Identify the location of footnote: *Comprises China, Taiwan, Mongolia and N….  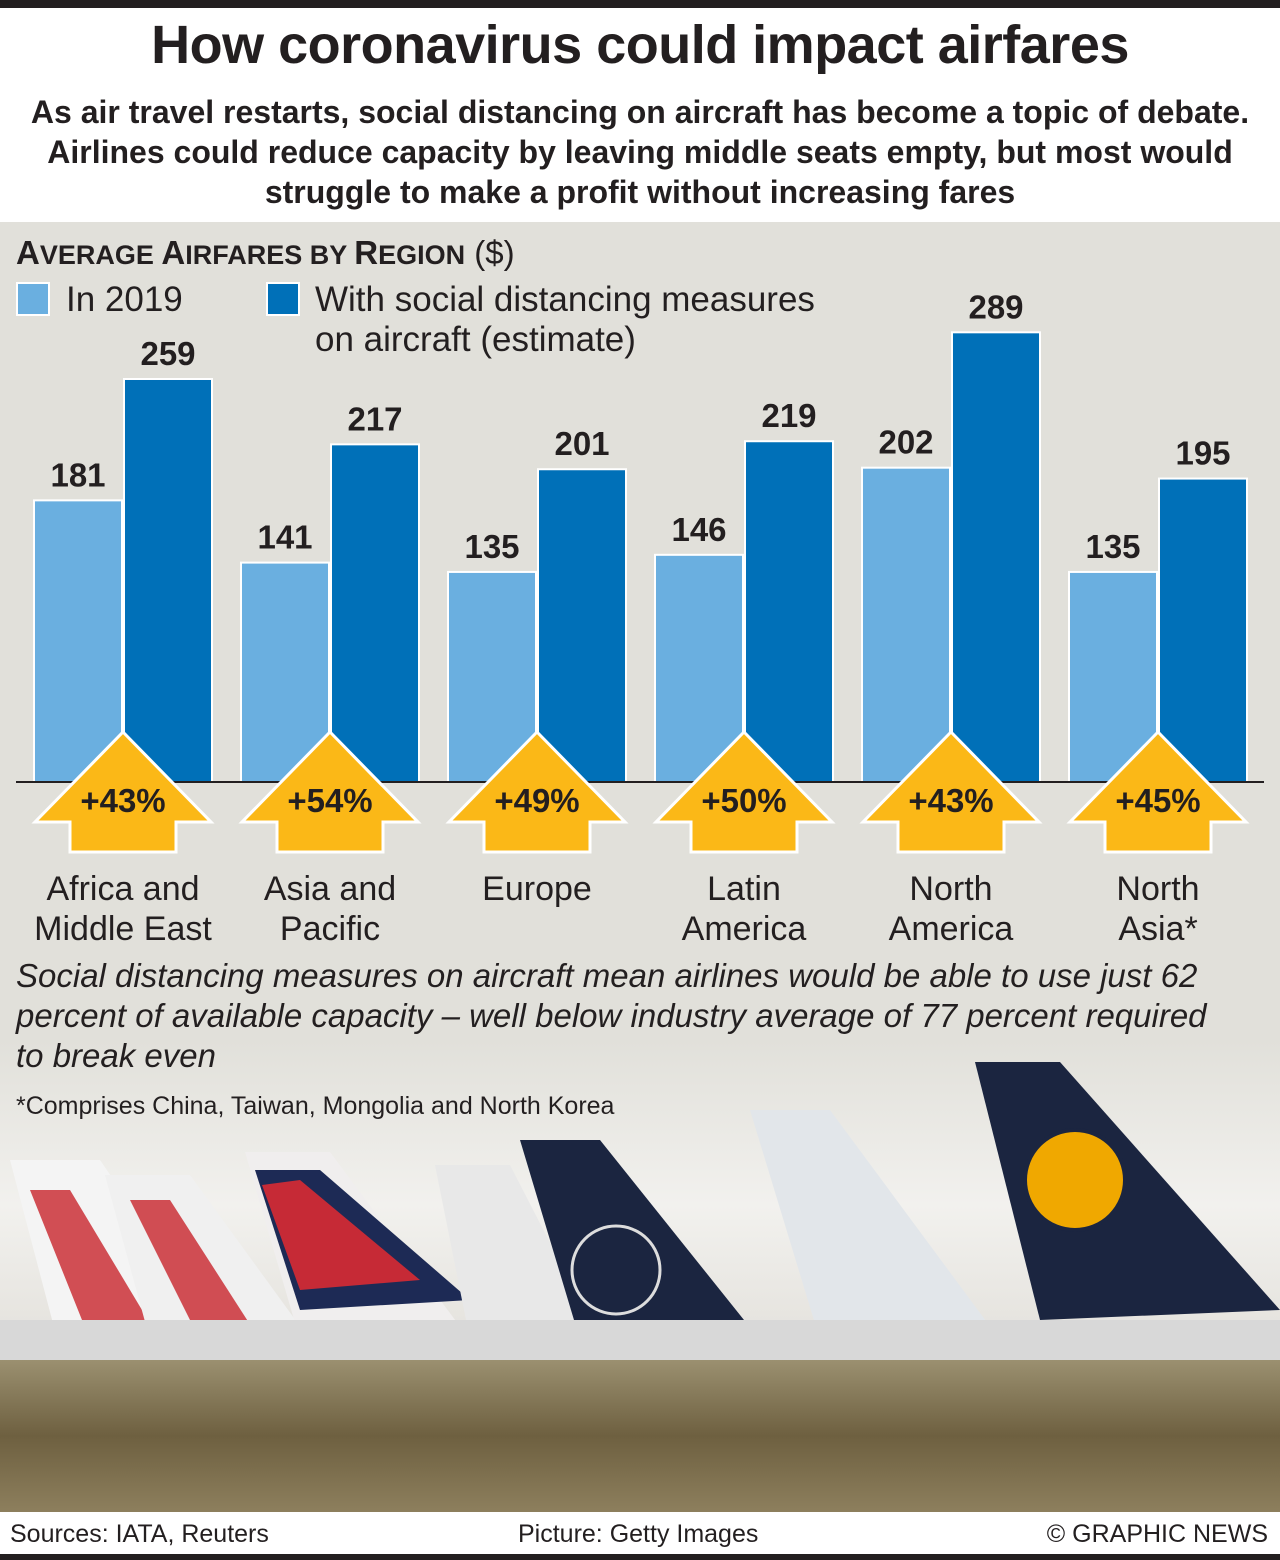
(315, 1106).